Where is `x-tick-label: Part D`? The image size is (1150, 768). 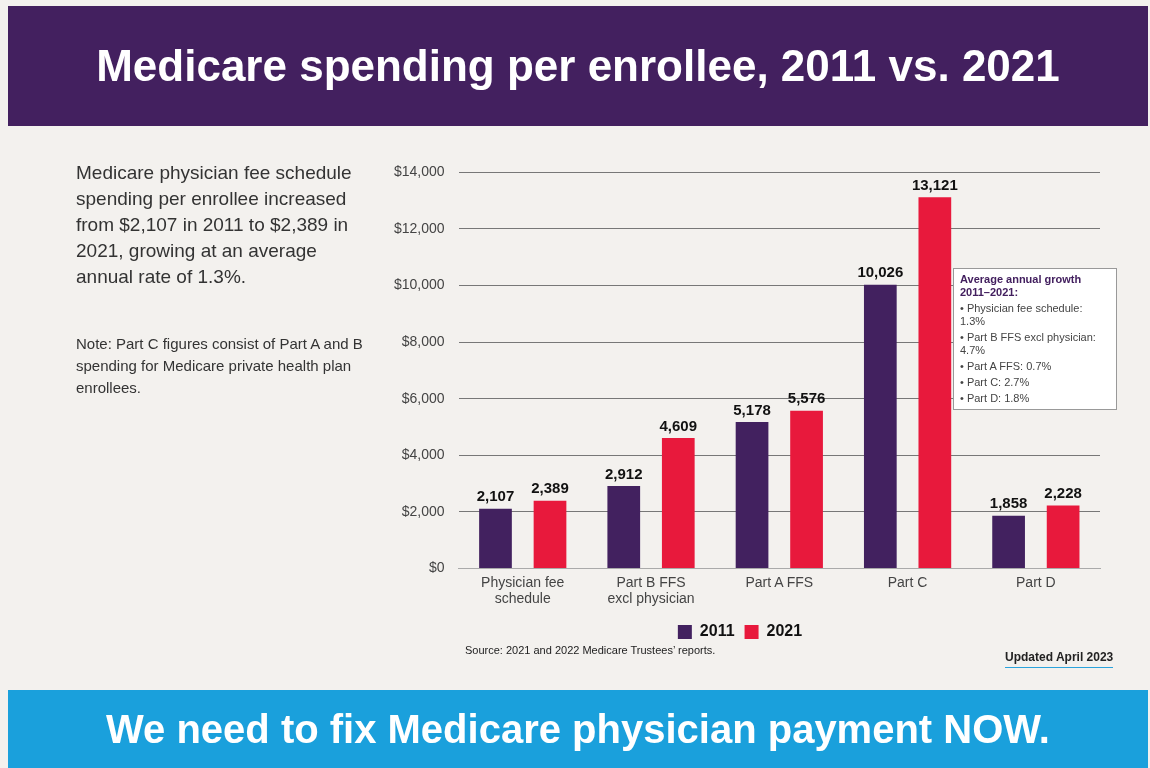 x-tick-label: Part D is located at coordinates (1036, 581).